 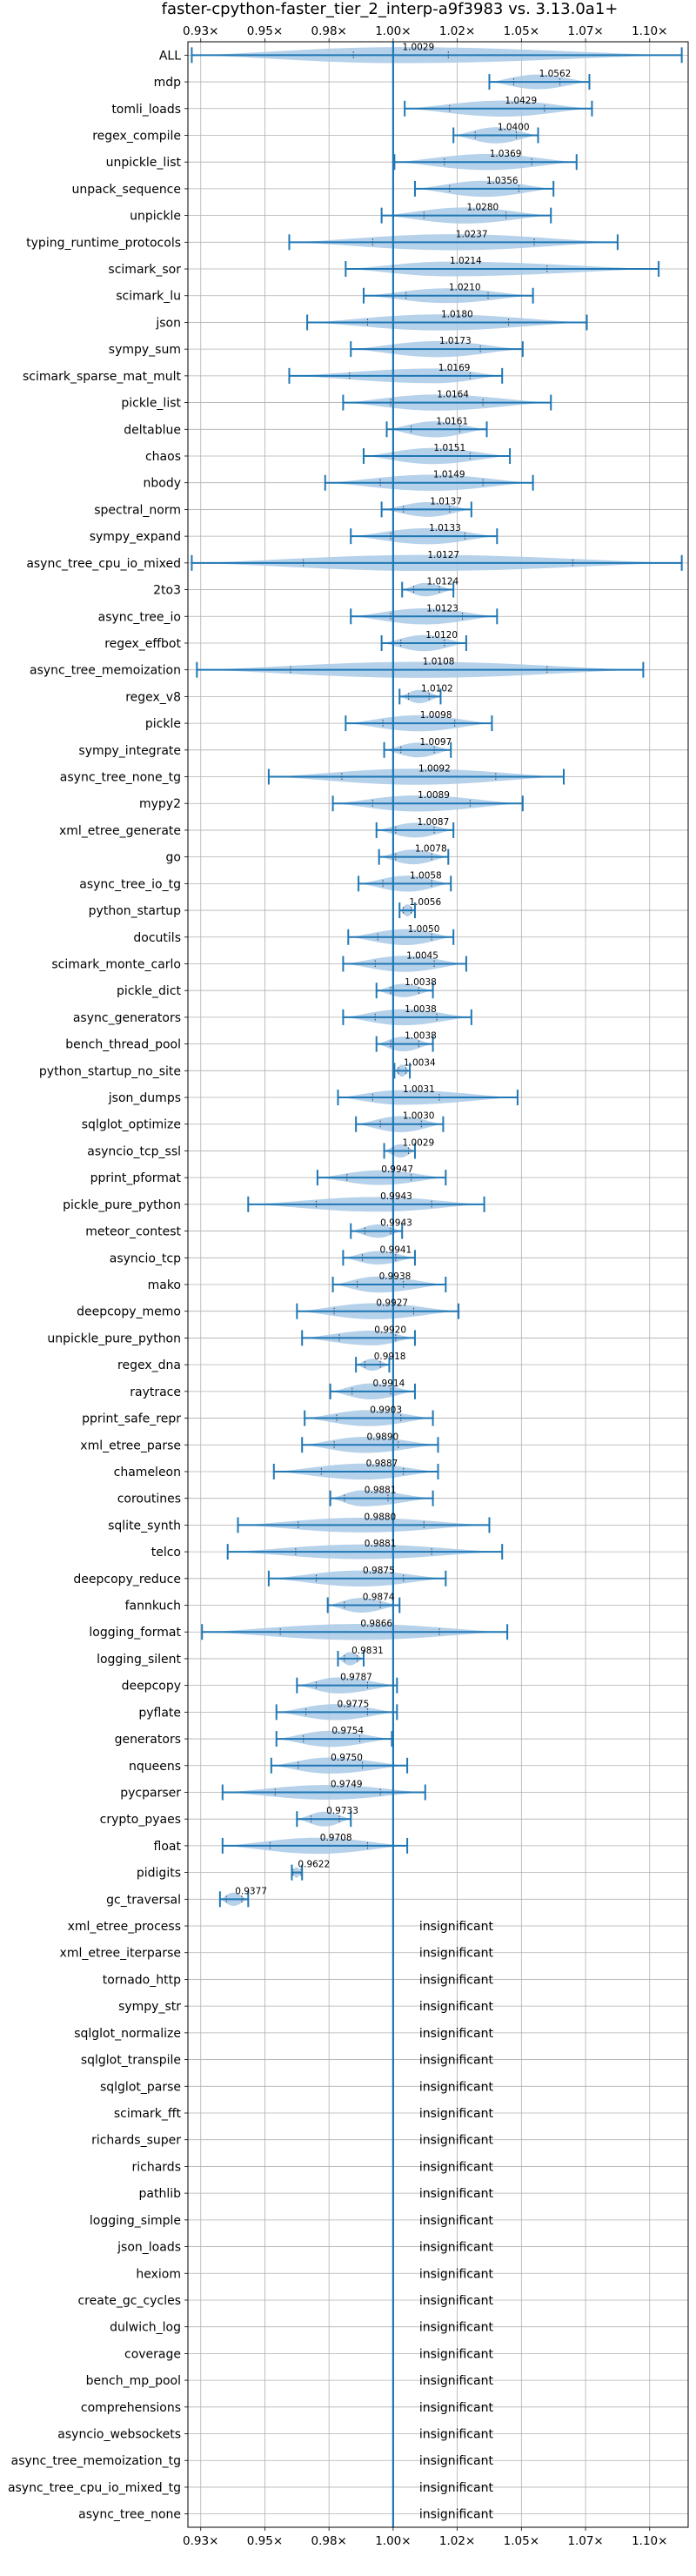 I want to click on benchmark-label: sqlite_synth, so click(x=144, y=1526).